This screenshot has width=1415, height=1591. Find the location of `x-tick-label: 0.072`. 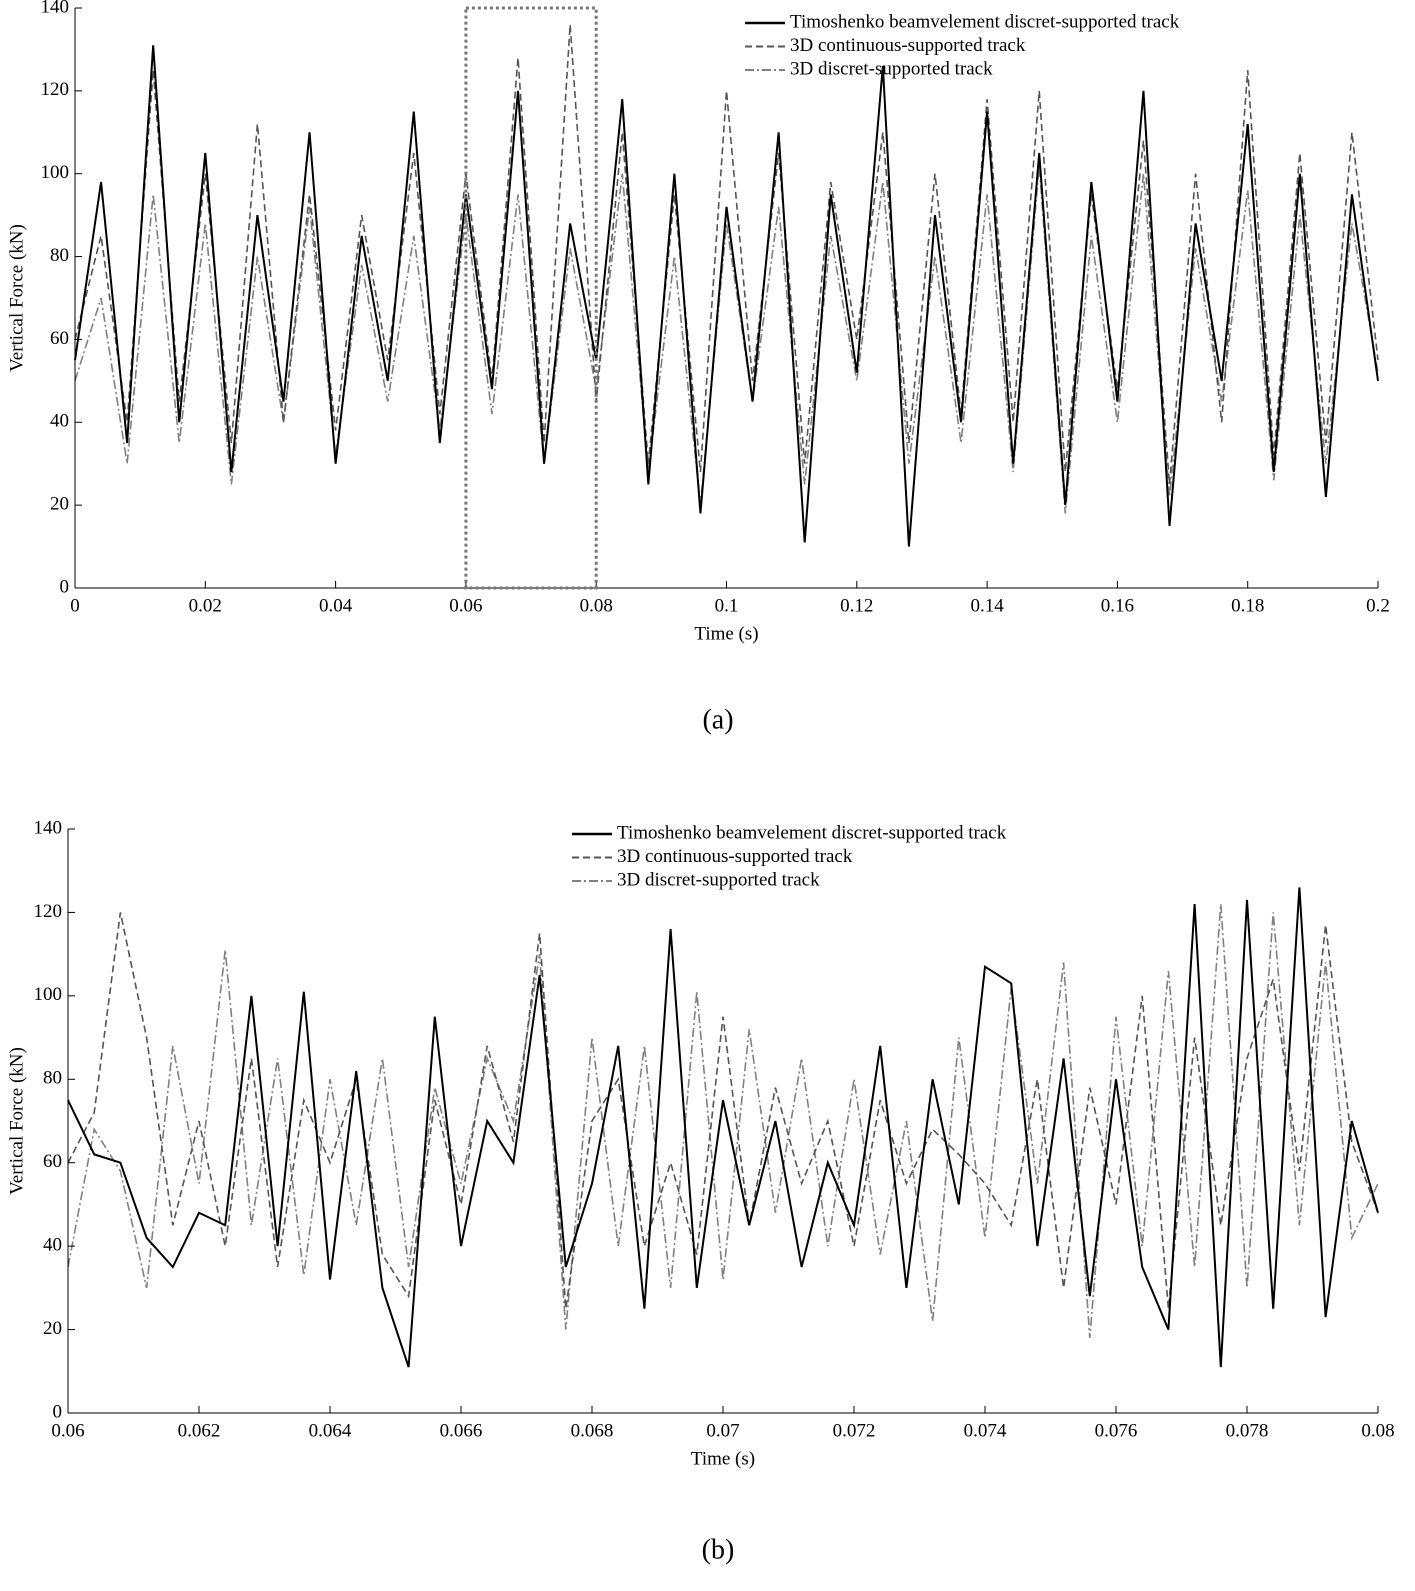

x-tick-label: 0.072 is located at coordinates (854, 1430).